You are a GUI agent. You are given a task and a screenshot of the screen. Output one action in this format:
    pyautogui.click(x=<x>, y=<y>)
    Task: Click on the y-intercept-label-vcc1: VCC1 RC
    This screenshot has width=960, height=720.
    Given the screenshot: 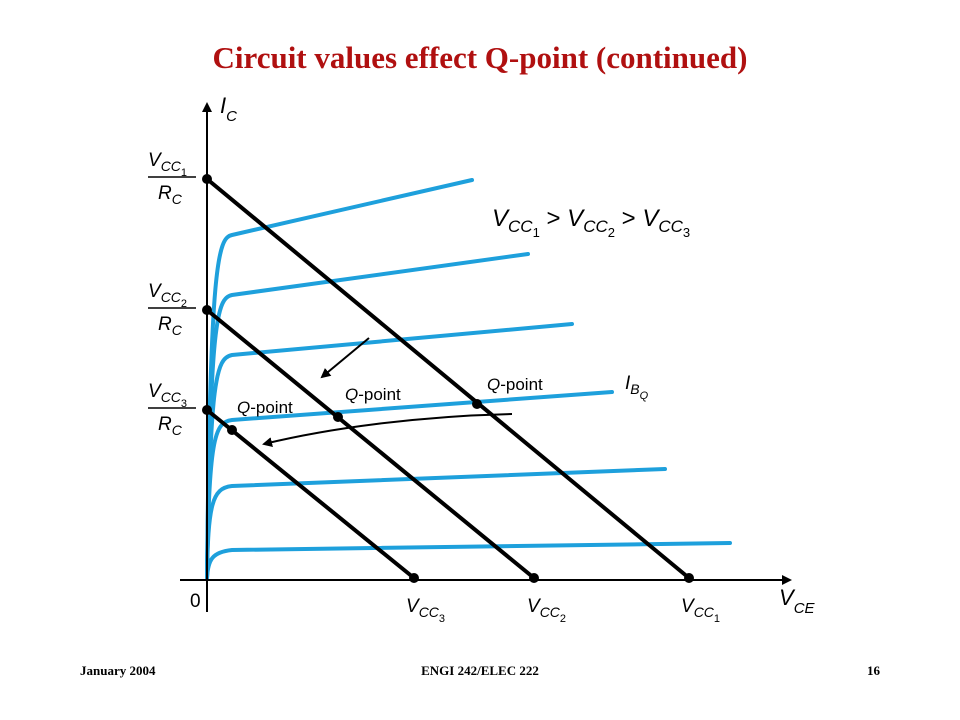 What is the action you would take?
    pyautogui.click(x=172, y=178)
    